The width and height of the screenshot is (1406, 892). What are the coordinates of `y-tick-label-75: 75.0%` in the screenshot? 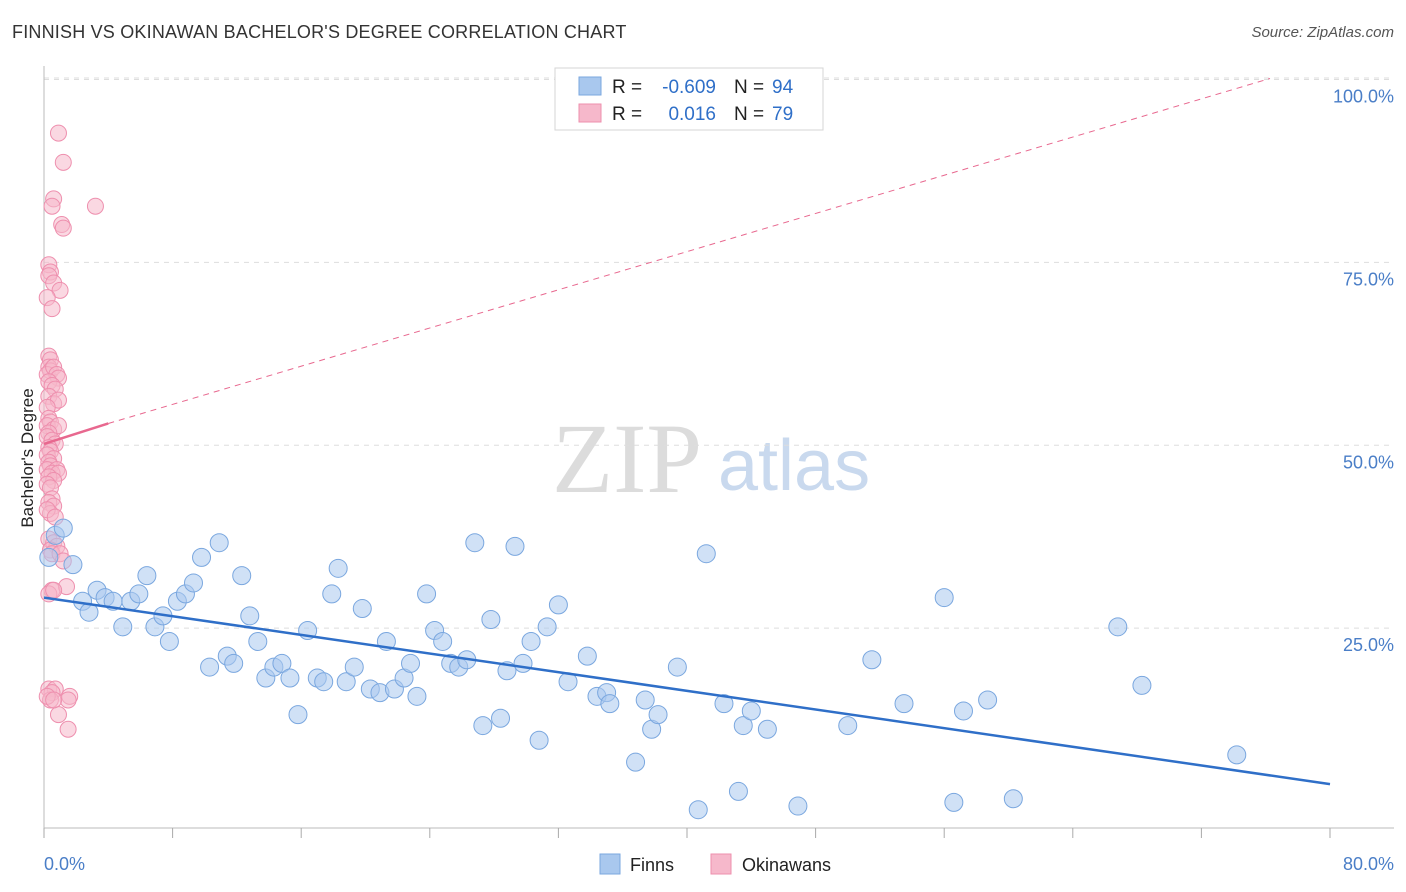 It's located at (1368, 279).